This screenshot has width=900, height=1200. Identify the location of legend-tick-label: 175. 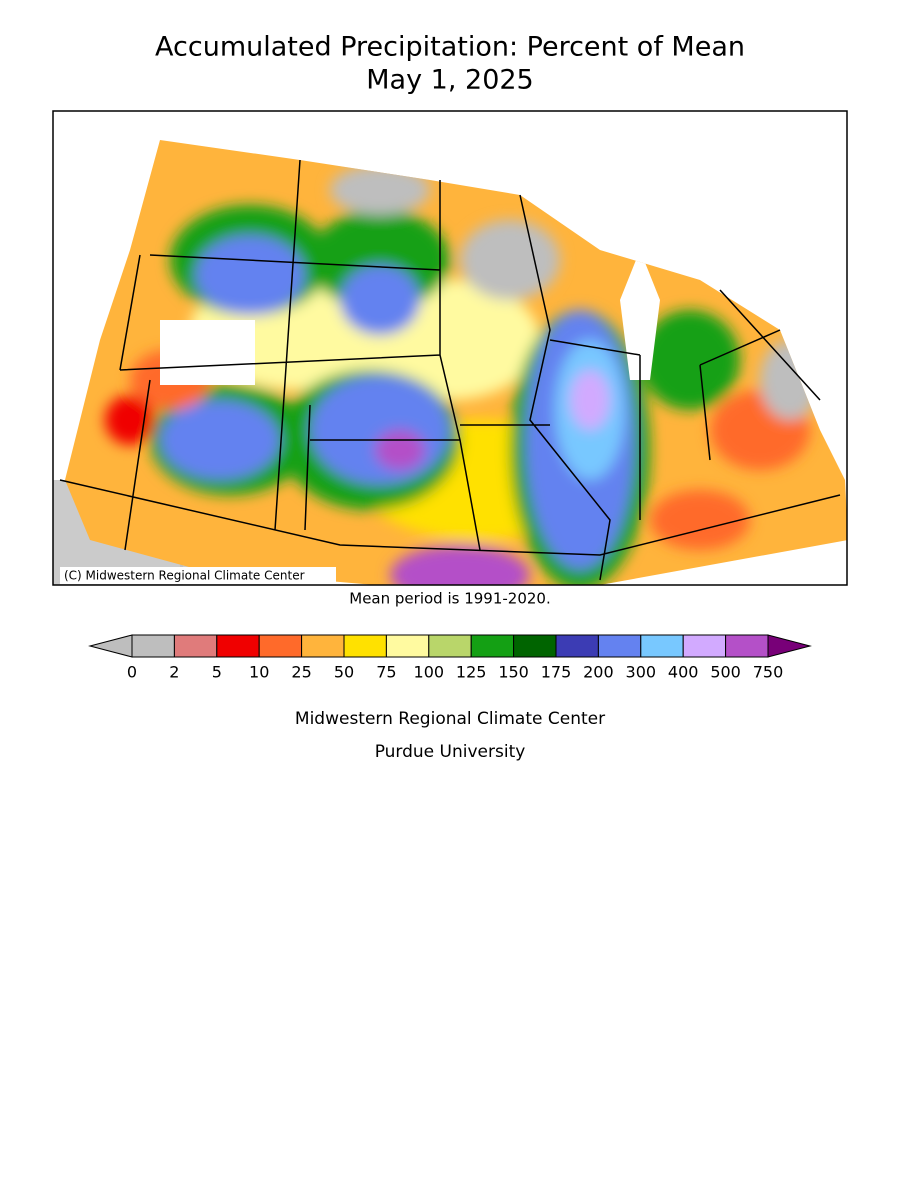
(556, 672).